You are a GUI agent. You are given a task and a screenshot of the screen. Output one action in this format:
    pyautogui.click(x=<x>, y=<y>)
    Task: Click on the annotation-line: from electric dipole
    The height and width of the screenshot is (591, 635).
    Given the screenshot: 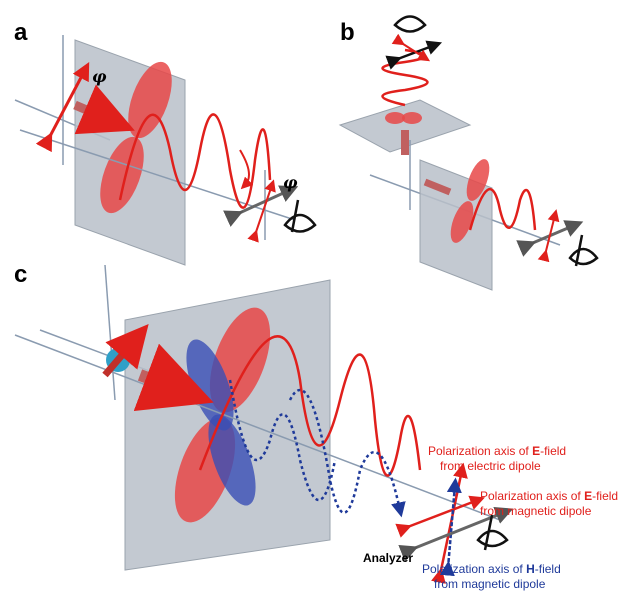 What is the action you would take?
    pyautogui.click(x=490, y=466)
    